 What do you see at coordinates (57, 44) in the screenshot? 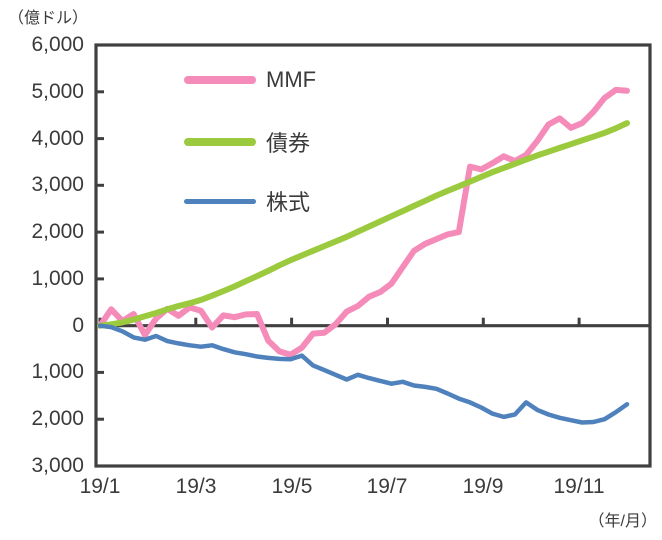
I see `y-axis-tick-label: 6,000` at bounding box center [57, 44].